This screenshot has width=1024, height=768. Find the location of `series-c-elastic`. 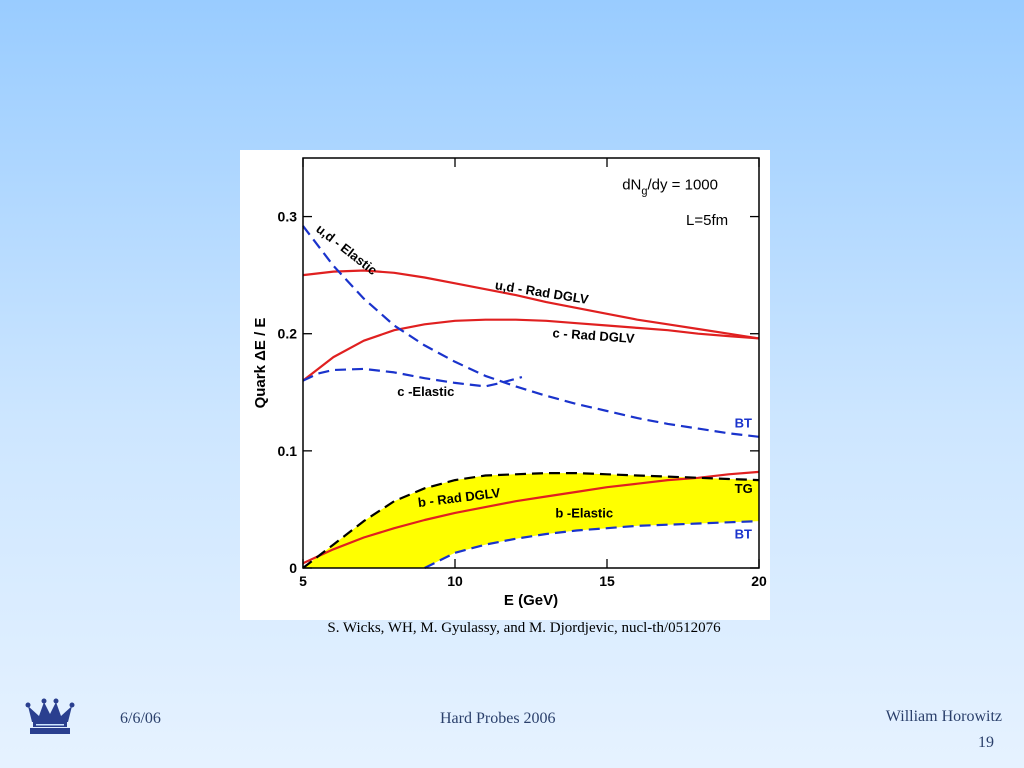

series-c-elastic is located at coordinates (412, 377).